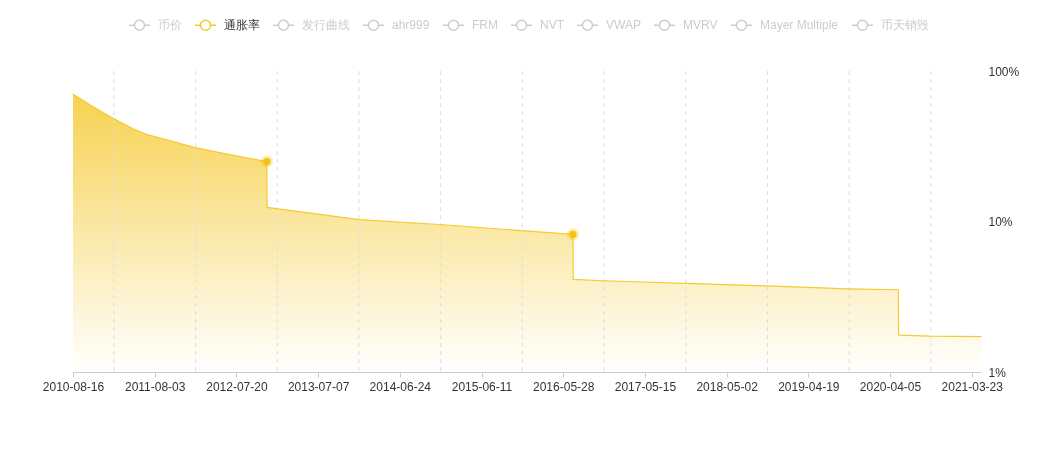 The width and height of the screenshot is (1062, 458). What do you see at coordinates (564, 386) in the screenshot?
I see `x-tick-label: 2016-05-28` at bounding box center [564, 386].